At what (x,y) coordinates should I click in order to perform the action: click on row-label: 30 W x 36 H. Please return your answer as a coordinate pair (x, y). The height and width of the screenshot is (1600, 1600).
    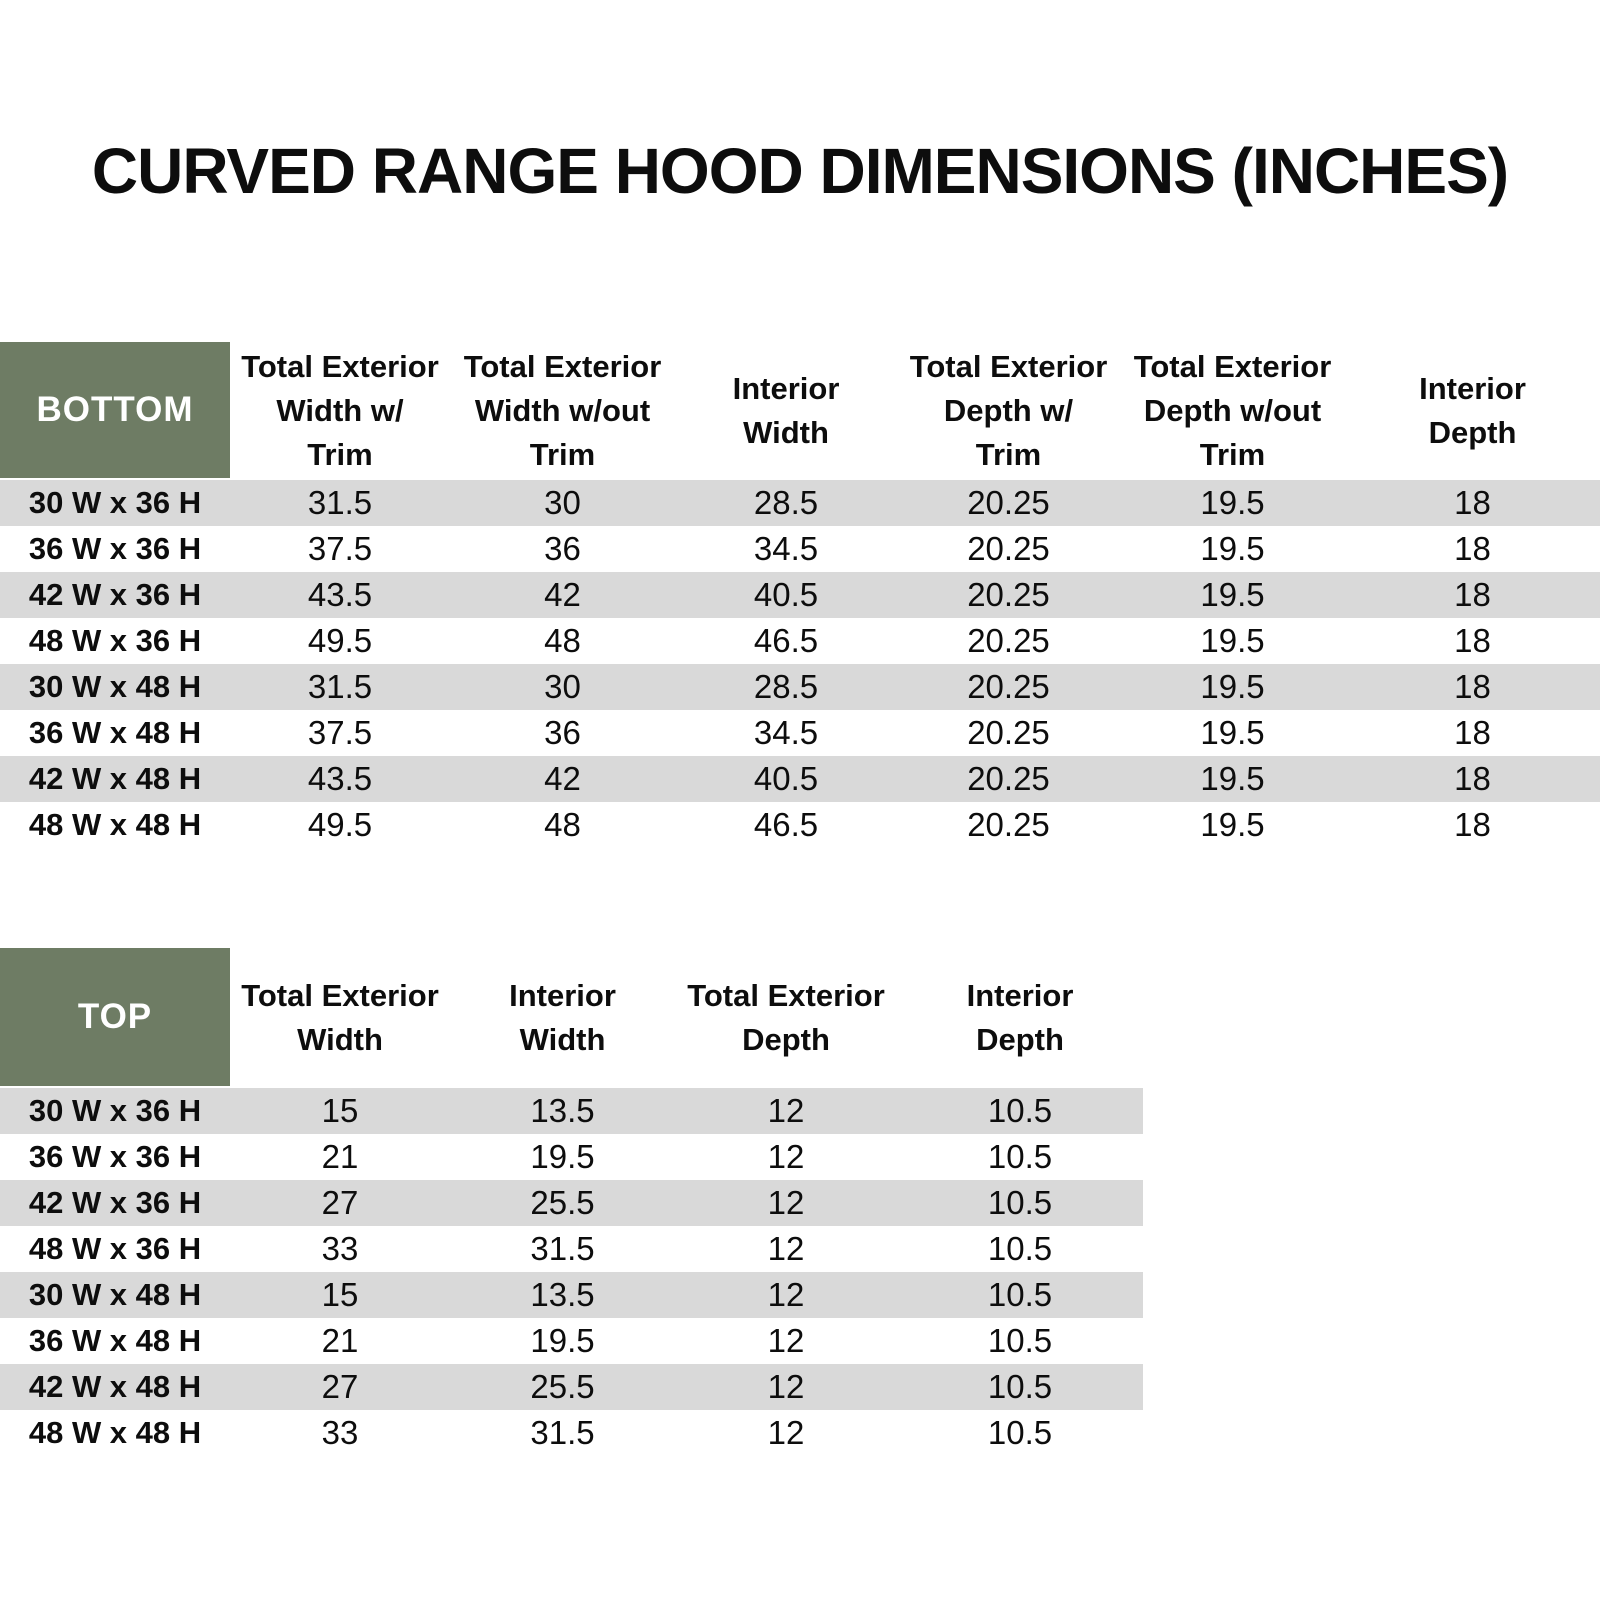
    Looking at the image, I should click on (115, 1110).